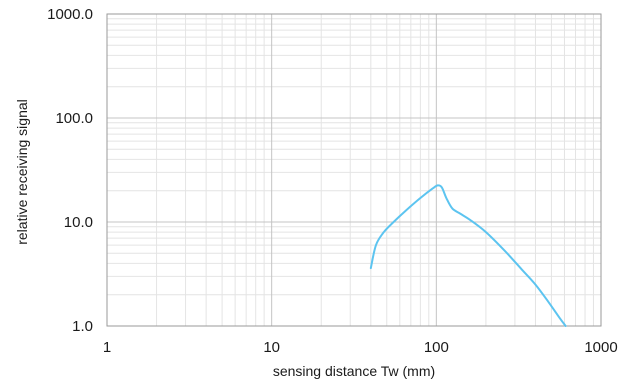  What do you see at coordinates (360, 347) in the screenshot?
I see `x-tick-labels: 1 10 100 1000` at bounding box center [360, 347].